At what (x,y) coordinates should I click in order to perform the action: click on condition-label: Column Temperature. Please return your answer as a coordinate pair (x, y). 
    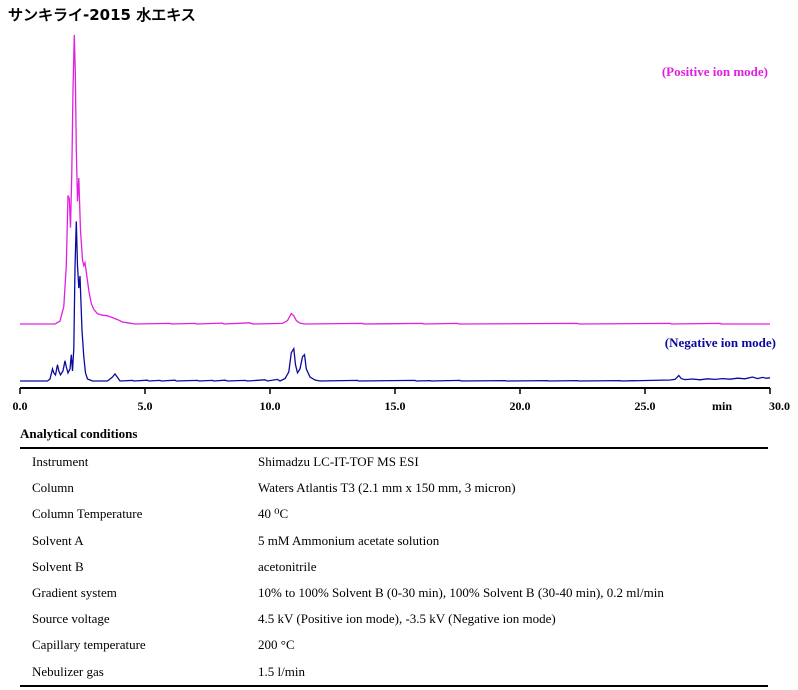
    Looking at the image, I should click on (87, 514).